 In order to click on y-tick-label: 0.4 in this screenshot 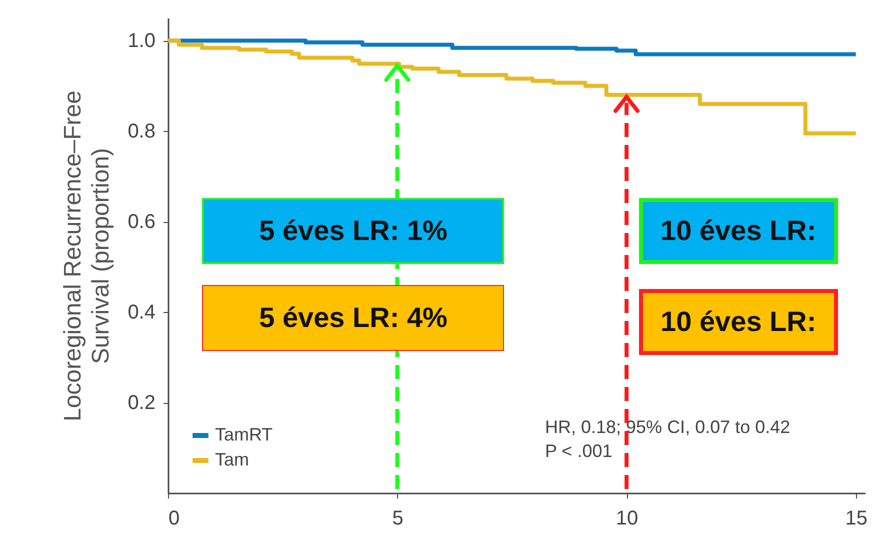, I will do `click(142, 313)`.